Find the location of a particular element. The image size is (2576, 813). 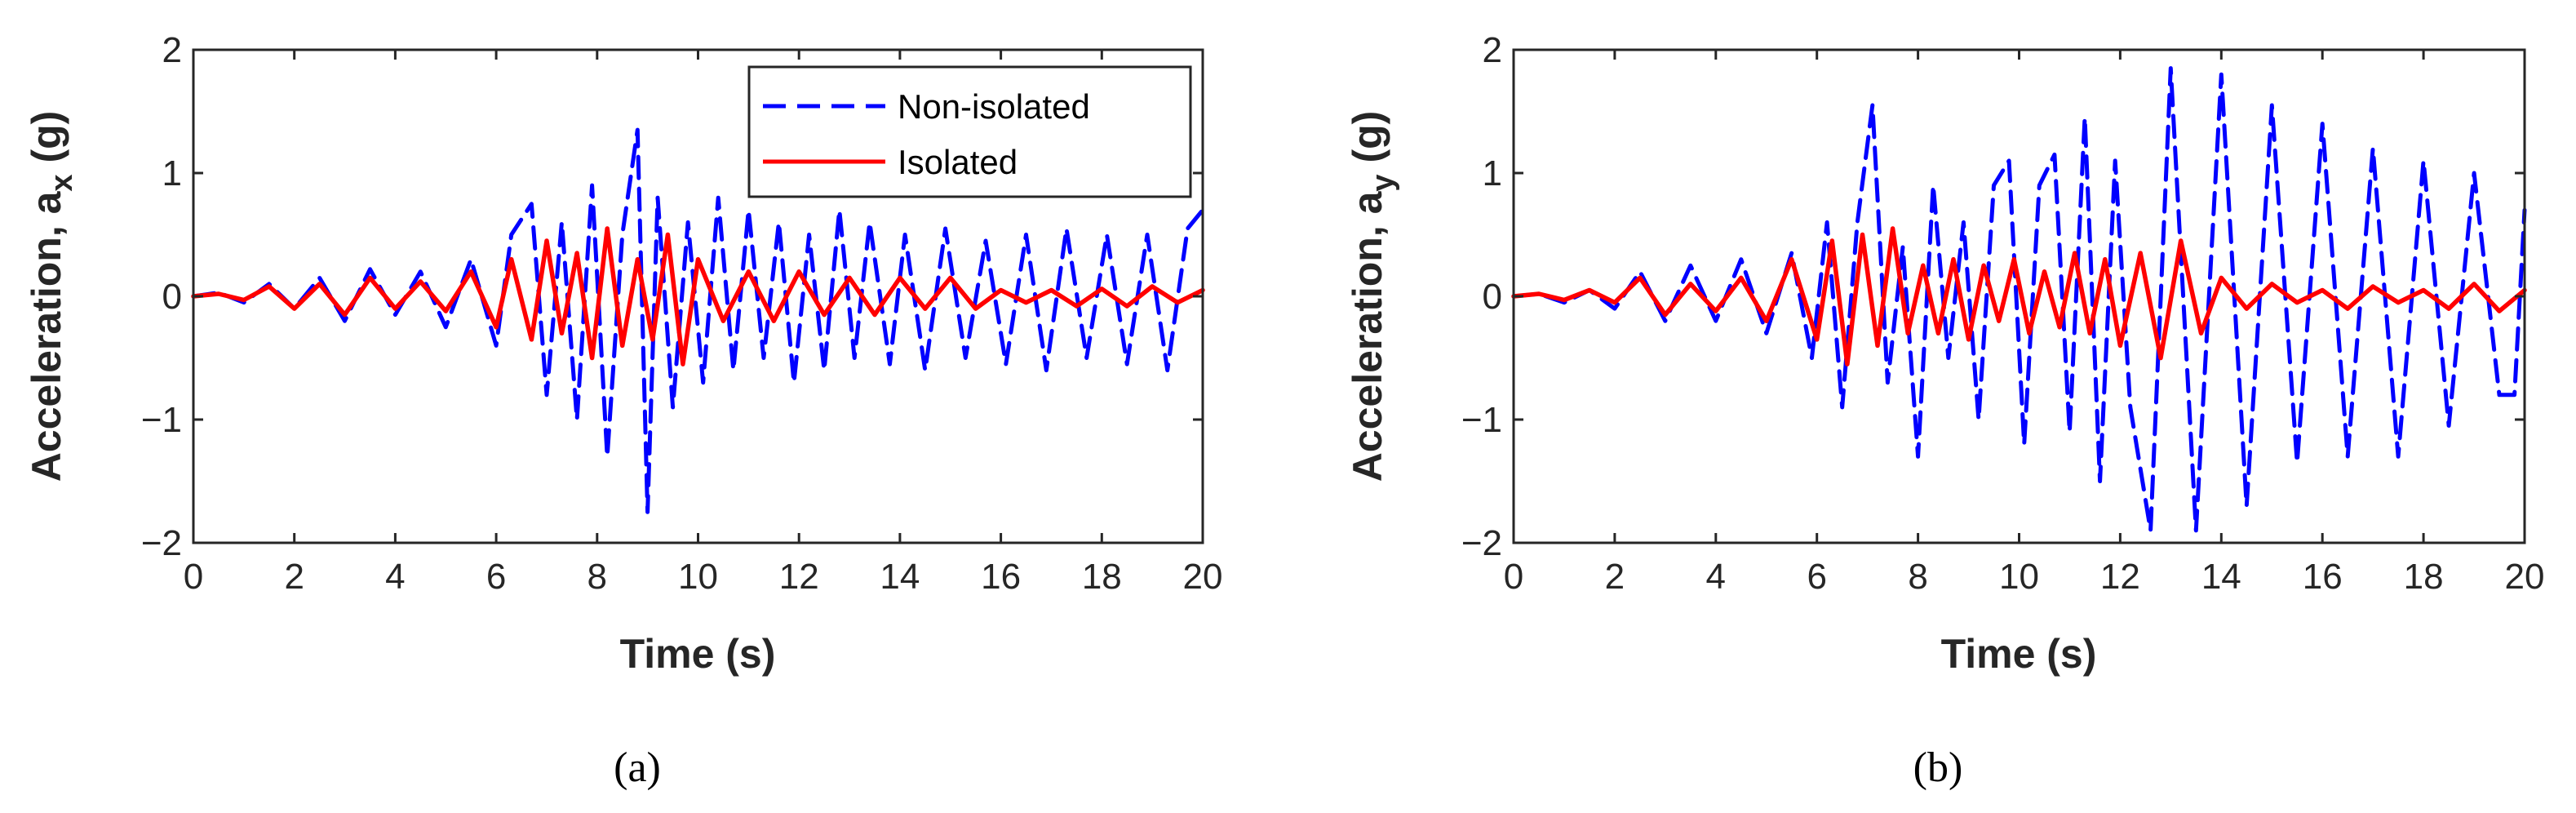

x-tick-label-b: 8 is located at coordinates (1917, 577).